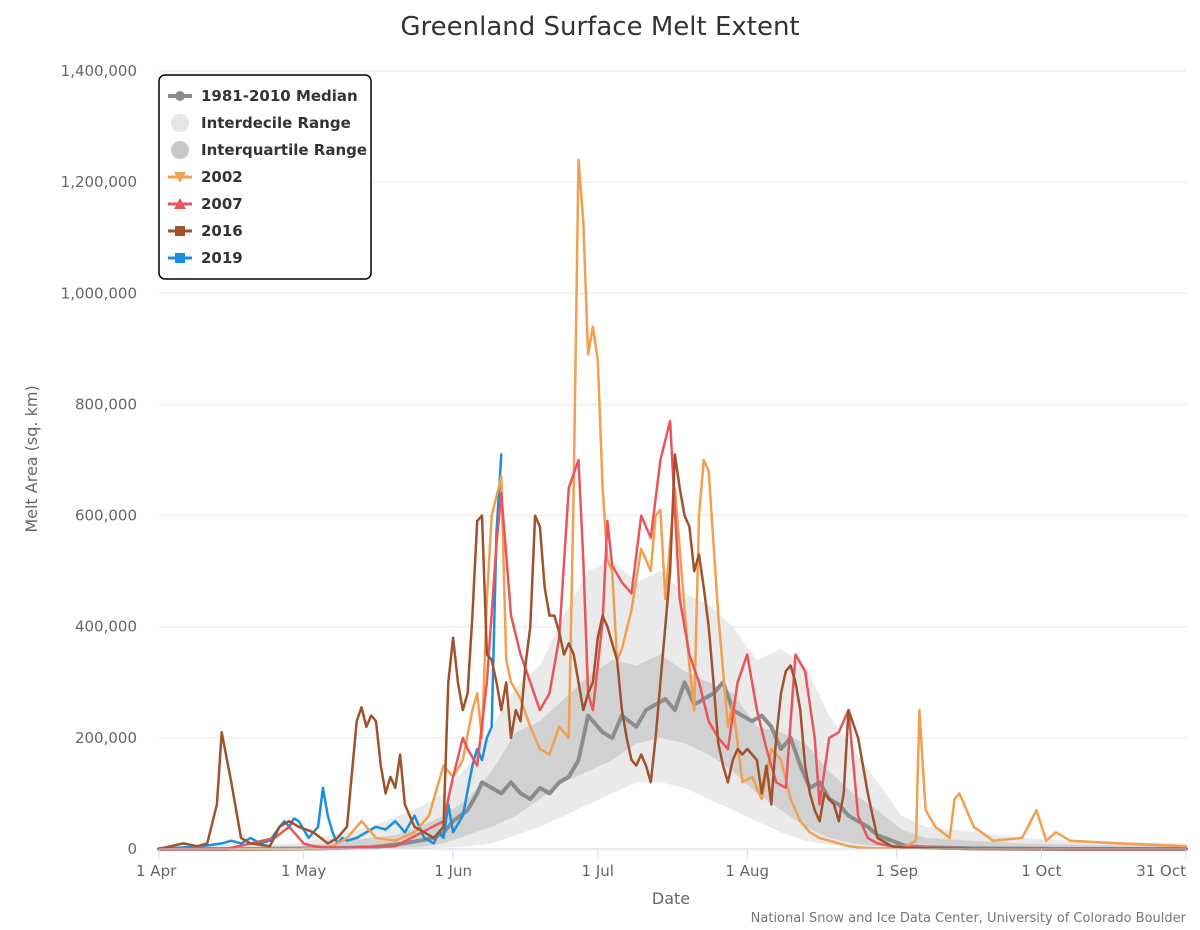 This screenshot has width=1200, height=930. What do you see at coordinates (180, 96) in the screenshot?
I see `legend-marker-1981-2010-median` at bounding box center [180, 96].